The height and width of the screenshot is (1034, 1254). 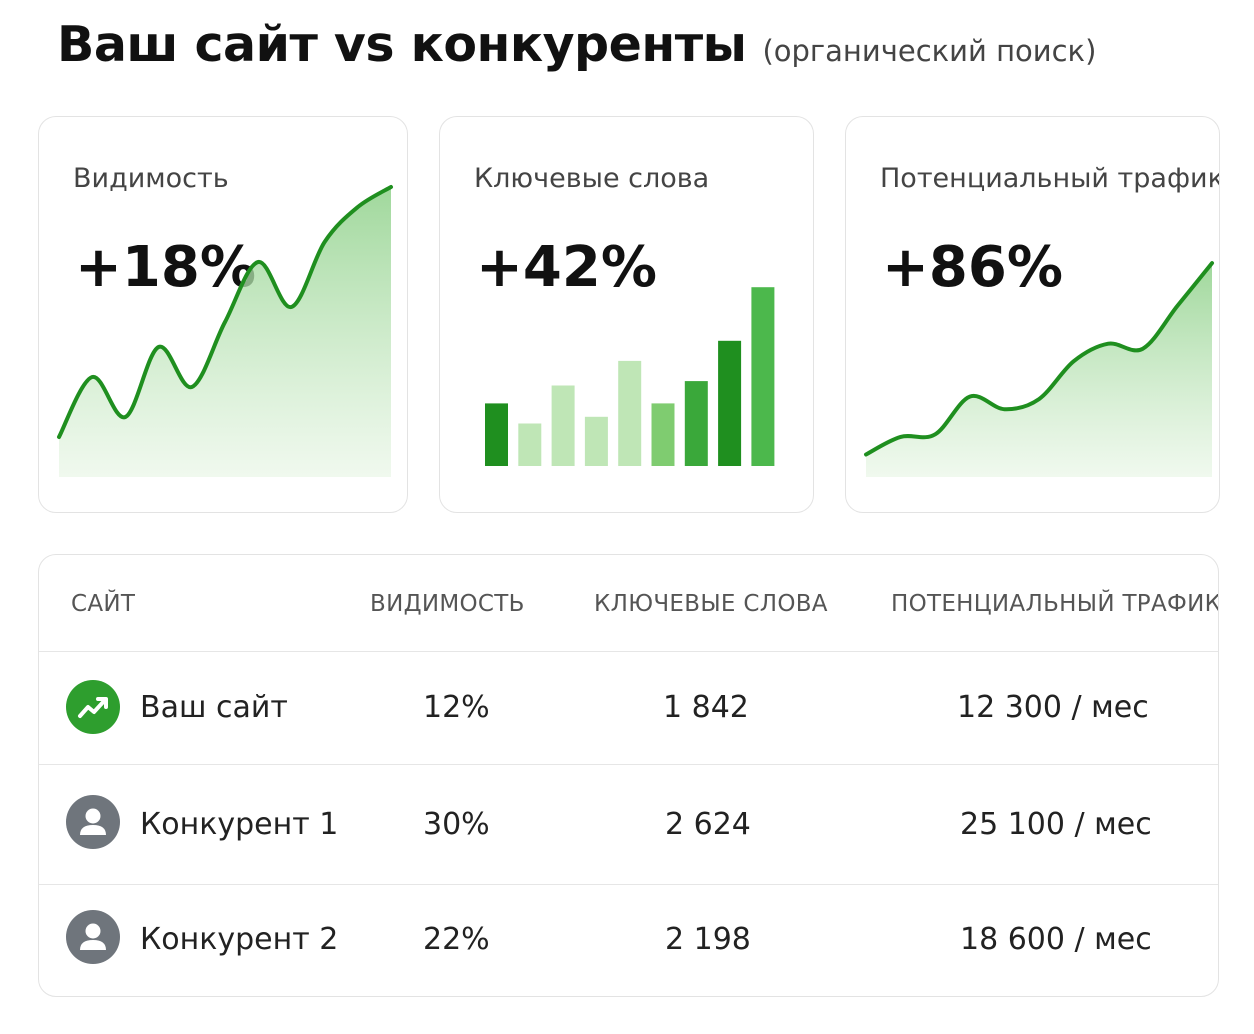 What do you see at coordinates (1050, 178) in the screenshot?
I see `card-label: Потенциальный трафик` at bounding box center [1050, 178].